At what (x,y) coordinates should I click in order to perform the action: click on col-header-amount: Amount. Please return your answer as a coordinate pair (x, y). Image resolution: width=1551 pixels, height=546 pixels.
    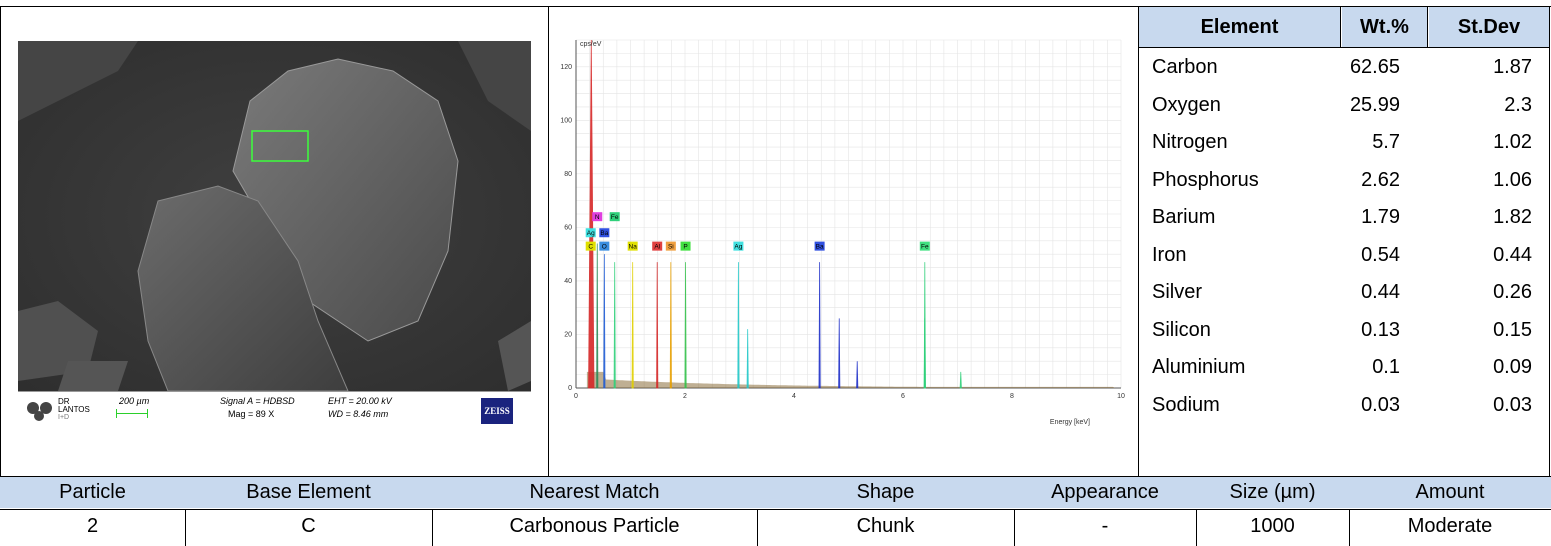
    Looking at the image, I should click on (1450, 492).